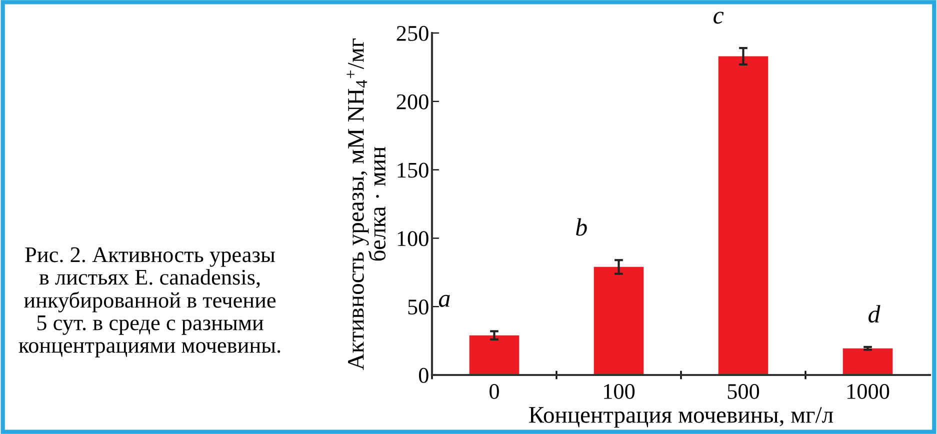 Image resolution: width=937 pixels, height=434 pixels. Describe the element at coordinates (412, 102) in the screenshot. I see `y-tick-label: 200` at that location.